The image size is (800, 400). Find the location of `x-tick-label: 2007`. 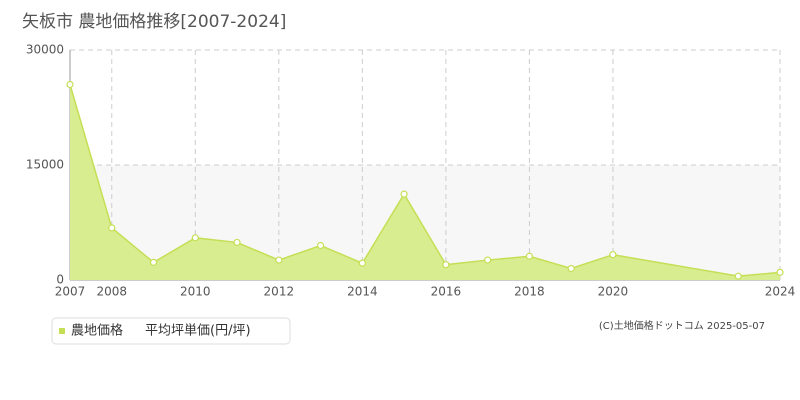

x-tick-label: 2007 is located at coordinates (70, 292).